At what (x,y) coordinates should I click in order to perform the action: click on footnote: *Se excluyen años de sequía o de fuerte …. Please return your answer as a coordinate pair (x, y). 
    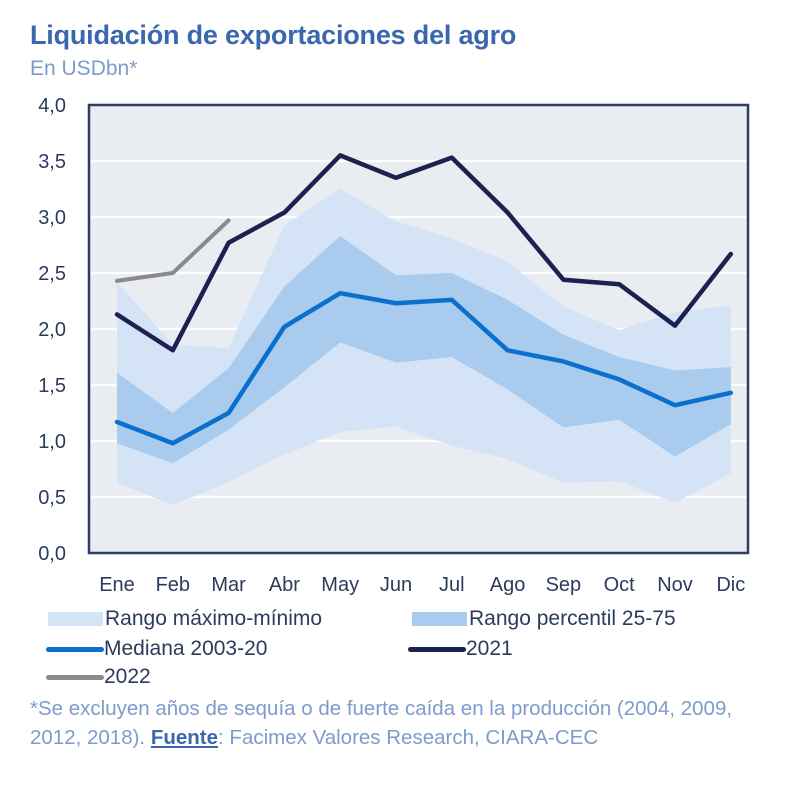
    Looking at the image, I should click on (400, 723).